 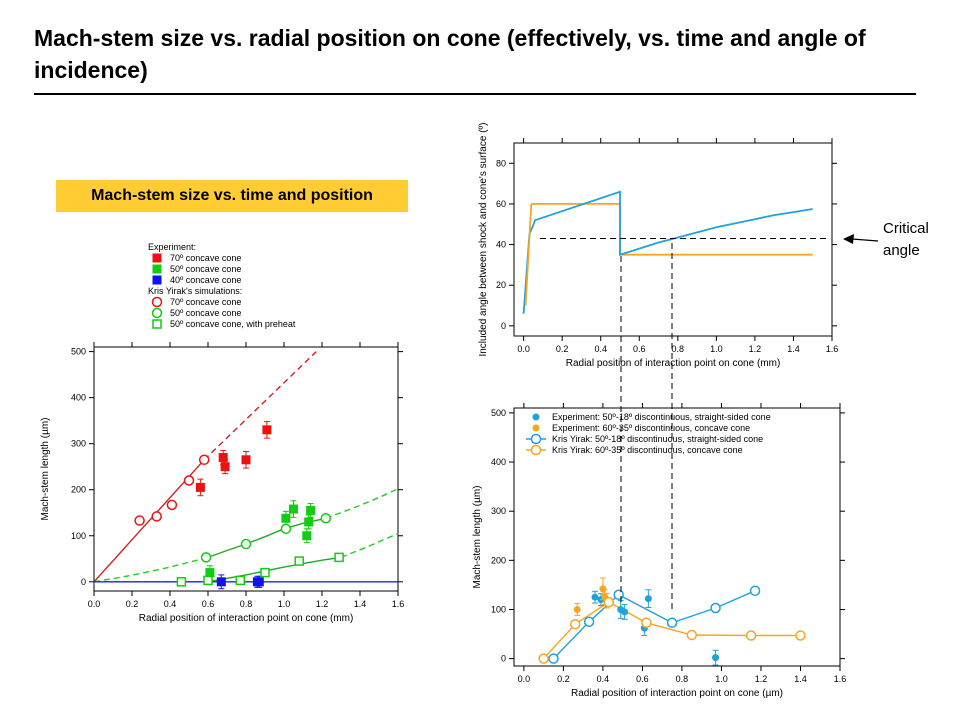 What do you see at coordinates (682, 679) in the screenshot?
I see `c3-xtick-label: 0.8` at bounding box center [682, 679].